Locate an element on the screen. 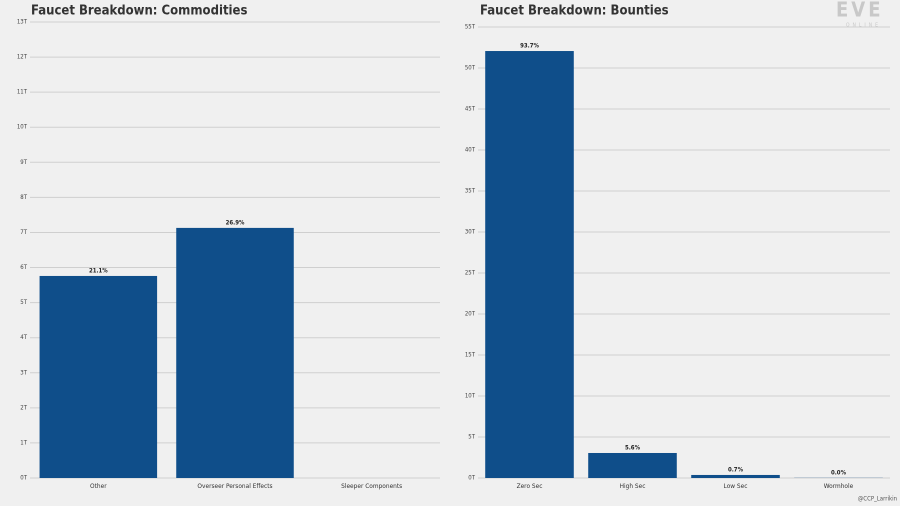 The image size is (900, 506). y-tick-label: 15T is located at coordinates (470, 355).